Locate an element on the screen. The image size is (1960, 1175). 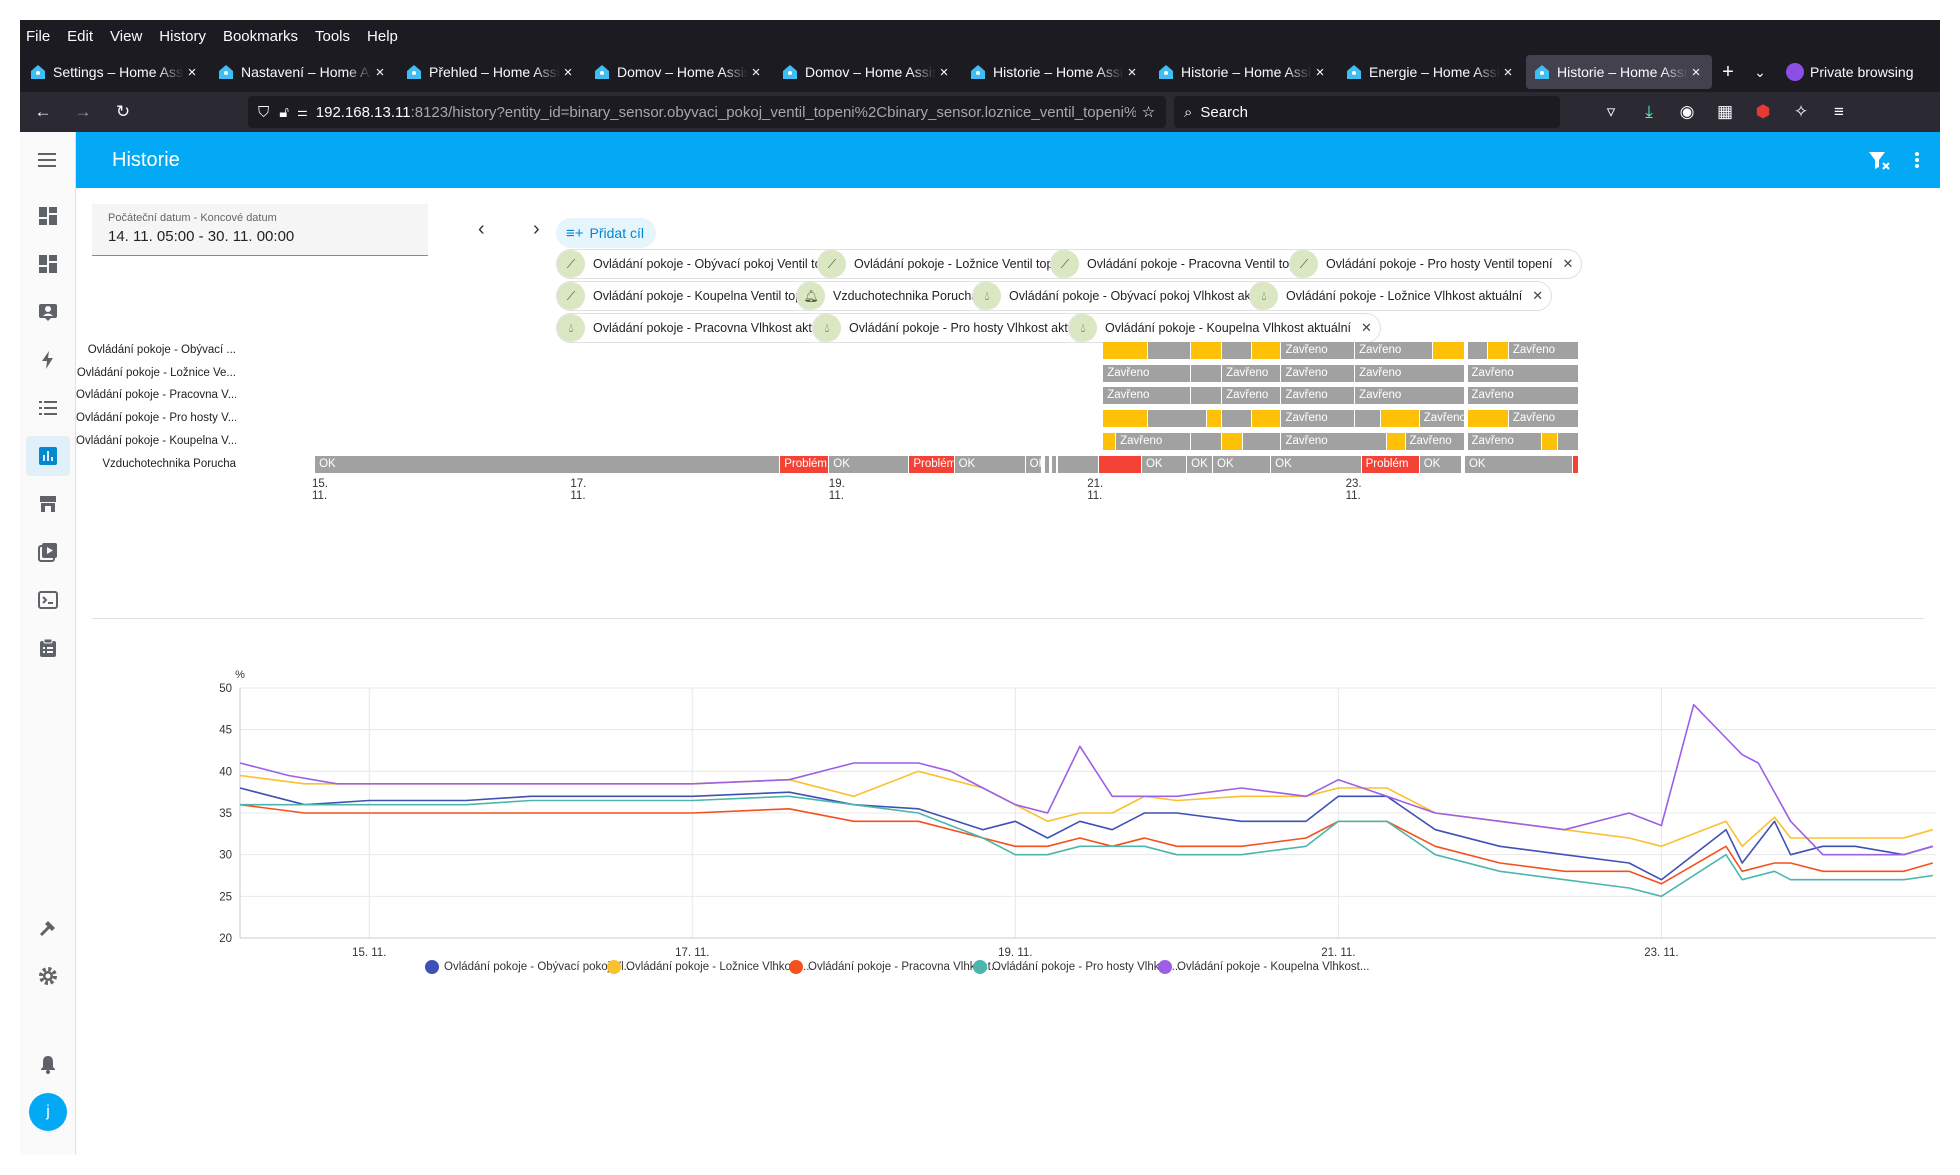
menu-help: Help is located at coordinates (382, 36).